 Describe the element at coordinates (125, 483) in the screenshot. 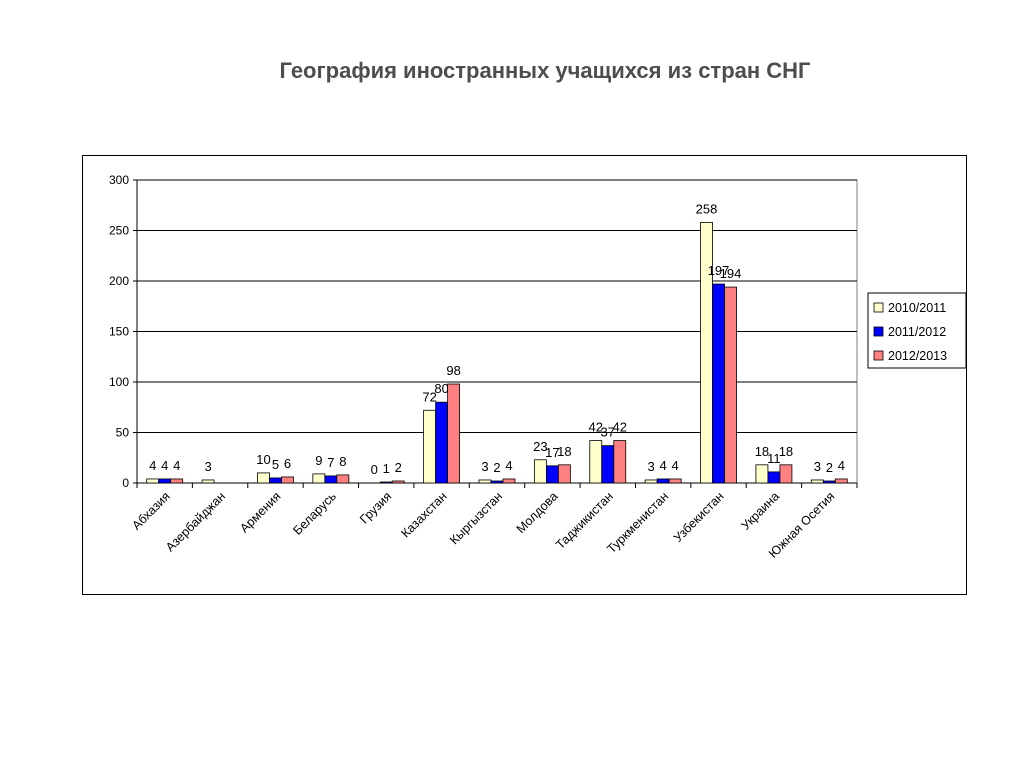

I see `y-tick-label: 0` at that location.